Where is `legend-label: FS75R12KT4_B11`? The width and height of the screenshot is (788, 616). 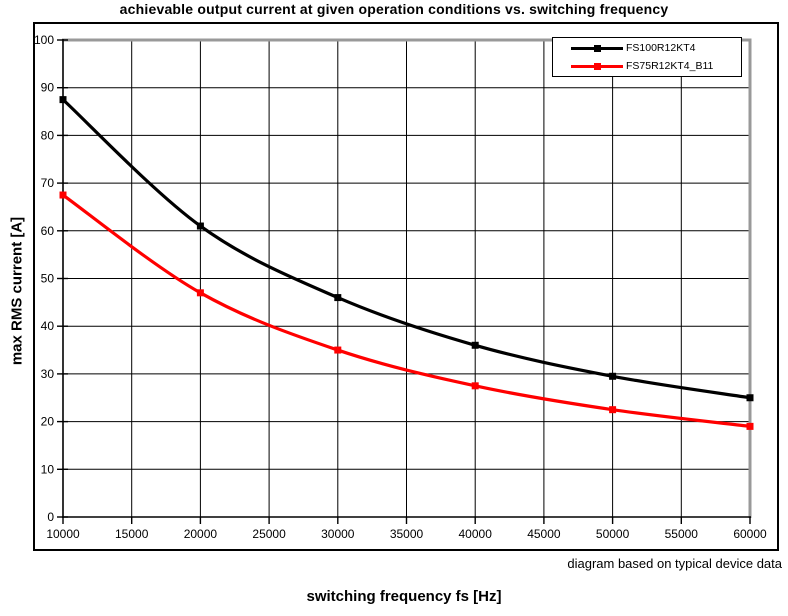
legend-label: FS75R12KT4_B11 is located at coordinates (670, 66).